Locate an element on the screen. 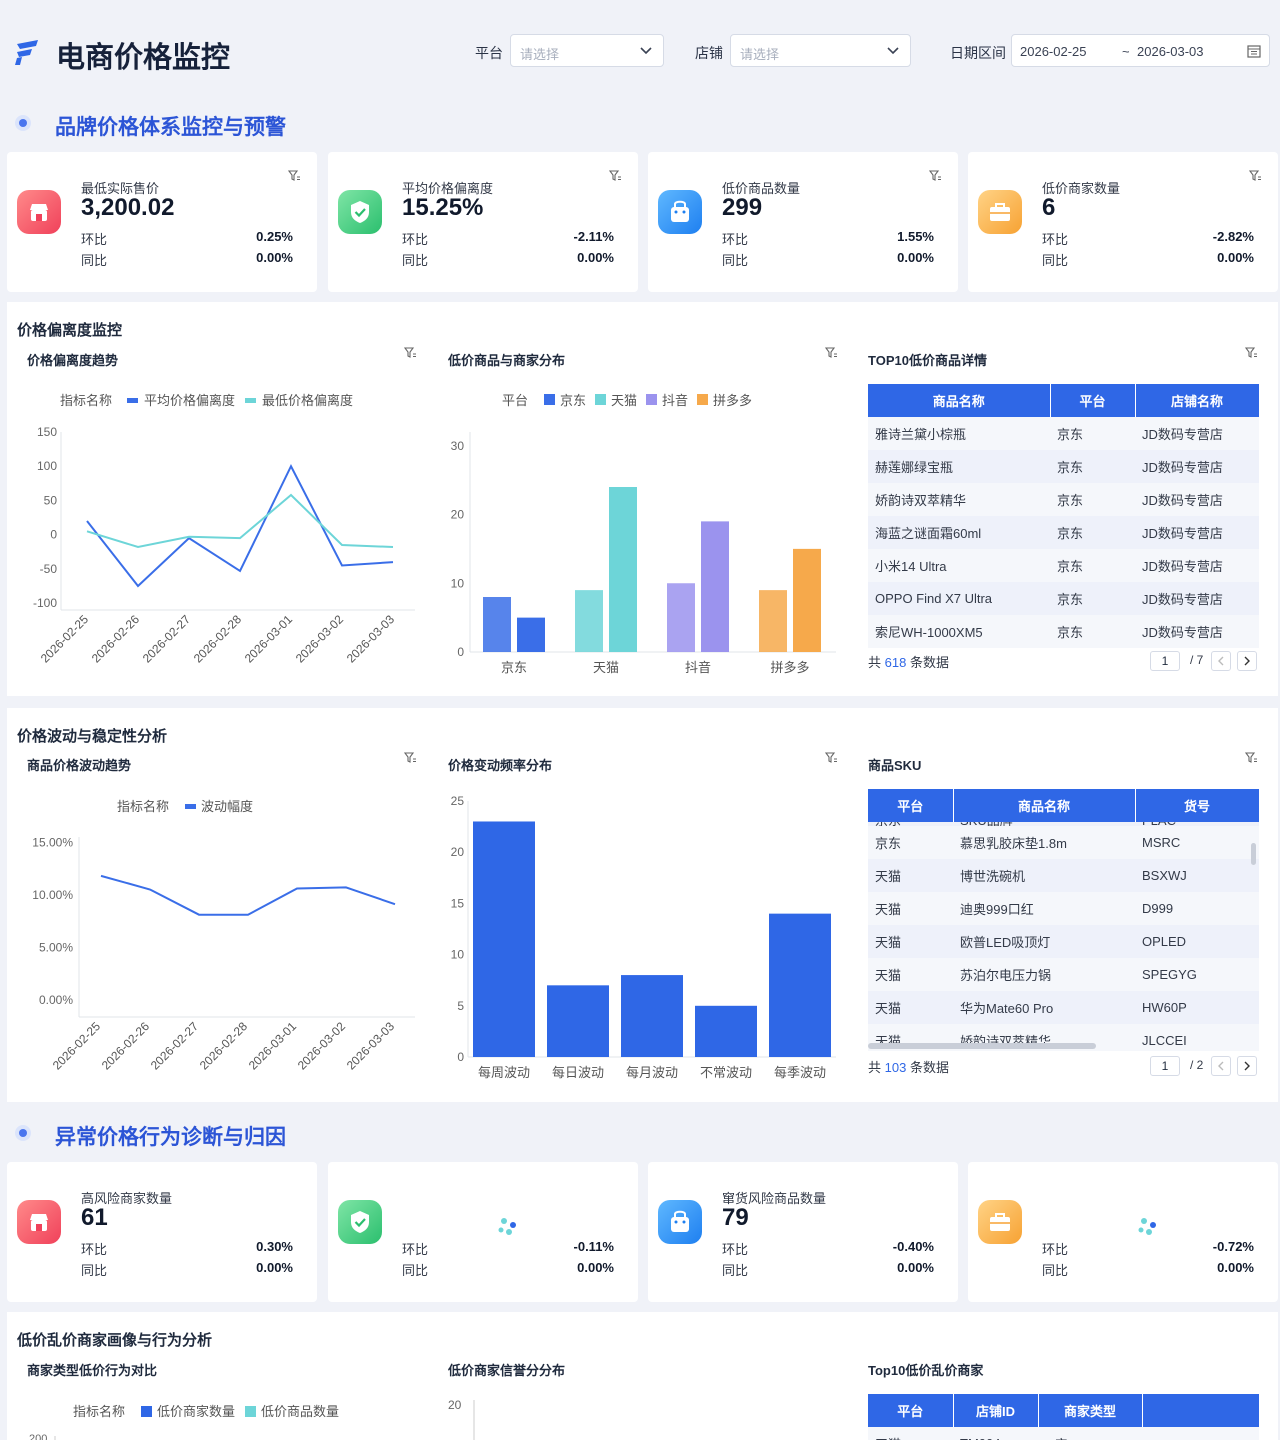 The image size is (1280, 1440). cell: BSXWJ is located at coordinates (1197, 875).